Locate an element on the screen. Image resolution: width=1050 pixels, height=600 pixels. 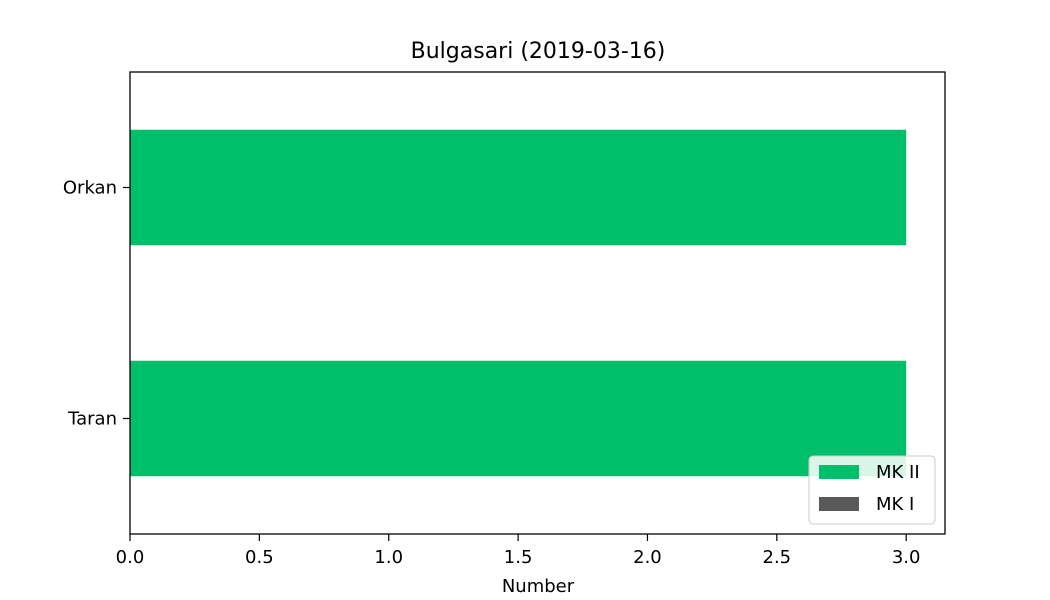
x-axis: 0.0 0.5 1.0 1.5 2.0 2.5 3.0 is located at coordinates (518, 551).